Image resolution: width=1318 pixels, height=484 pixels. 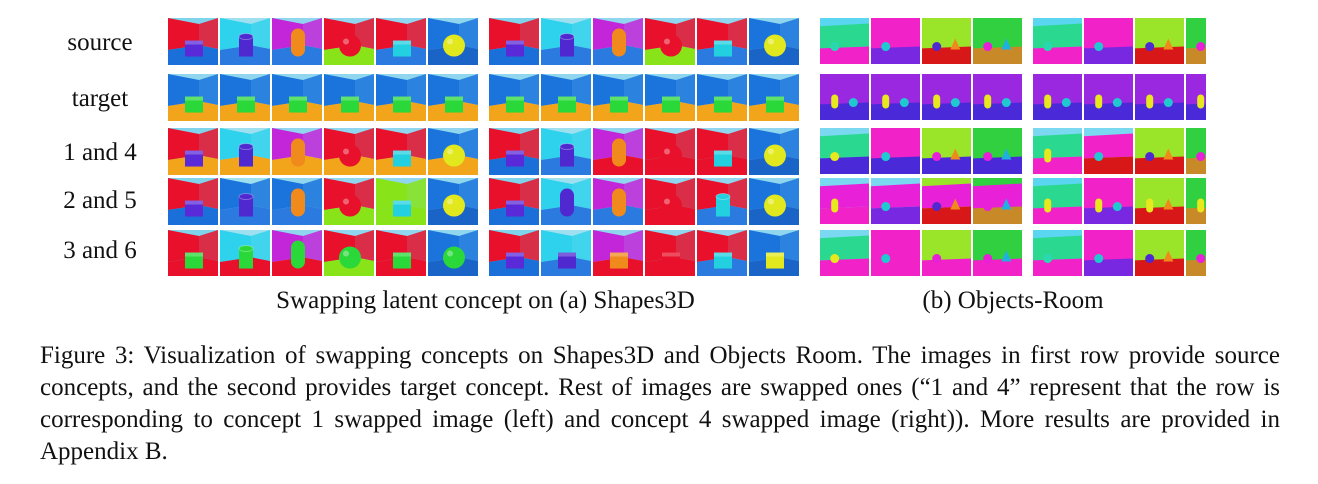 What do you see at coordinates (100, 250) in the screenshot?
I see `row-label-3-and-6: 3 and 6` at bounding box center [100, 250].